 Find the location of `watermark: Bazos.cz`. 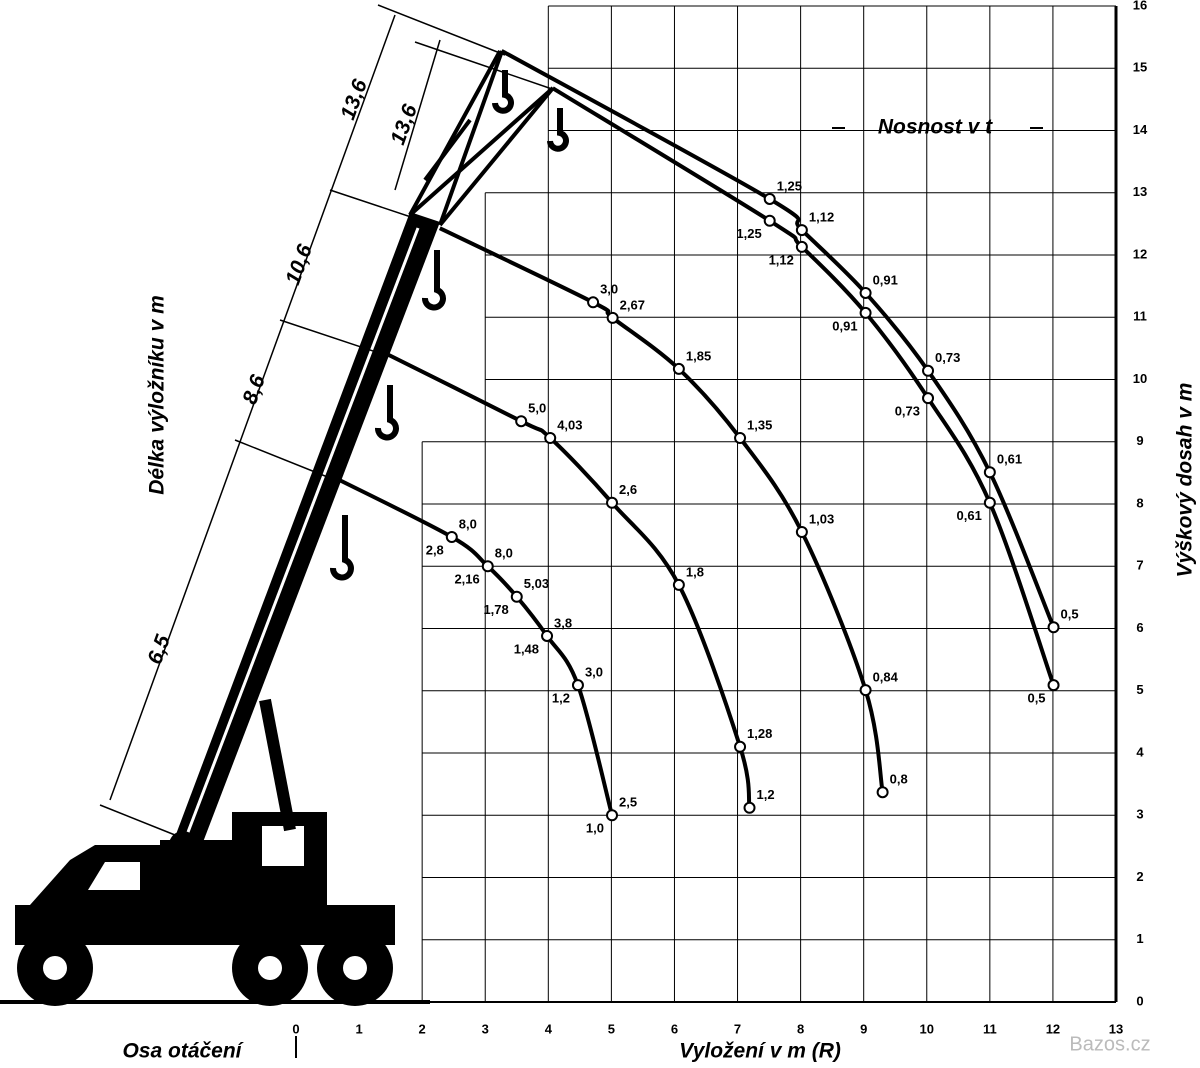

watermark: Bazos.cz is located at coordinates (1109, 1044).